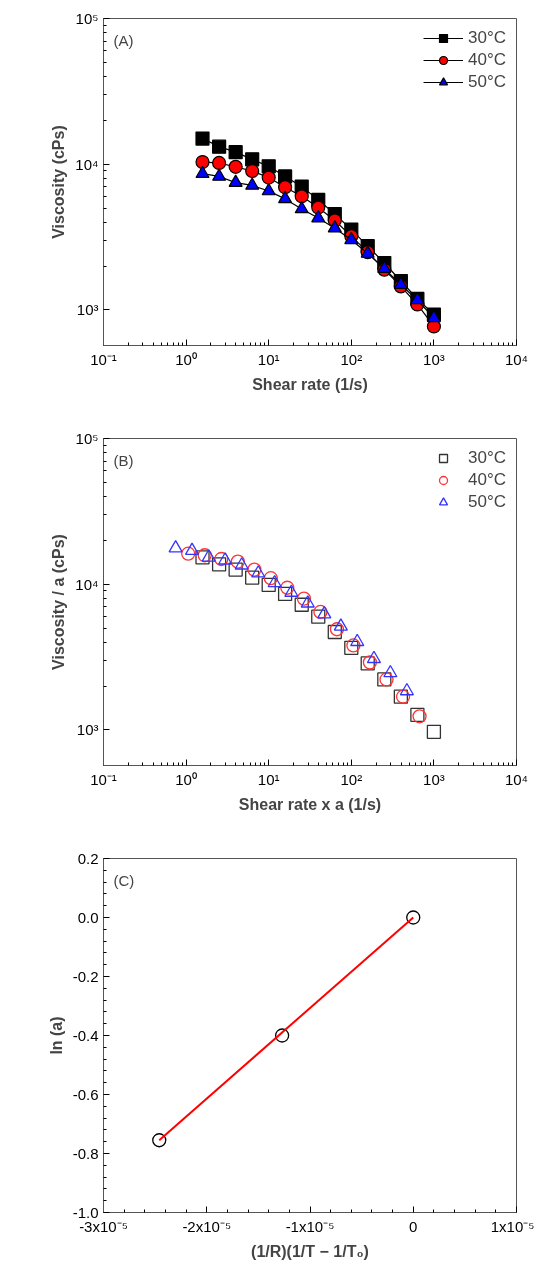 This screenshot has width=534, height=1287. What do you see at coordinates (88, 858) in the screenshot?
I see `y-tick-label: 0.2` at bounding box center [88, 858].